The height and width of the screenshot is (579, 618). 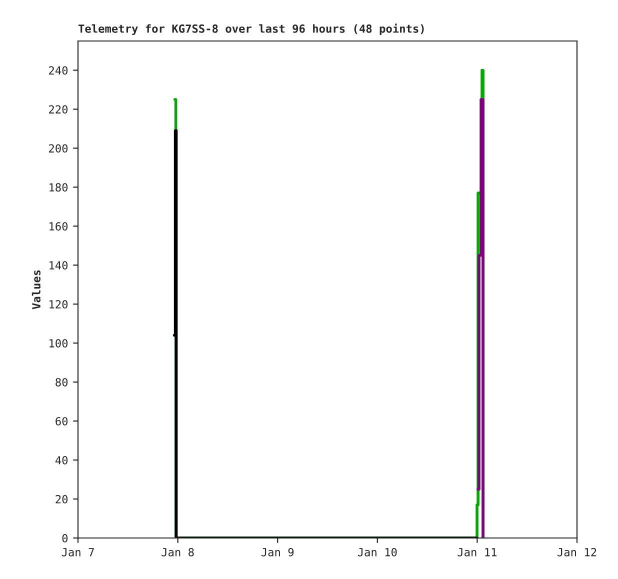 I want to click on x-tick-label: Jan 12, so click(x=577, y=552).